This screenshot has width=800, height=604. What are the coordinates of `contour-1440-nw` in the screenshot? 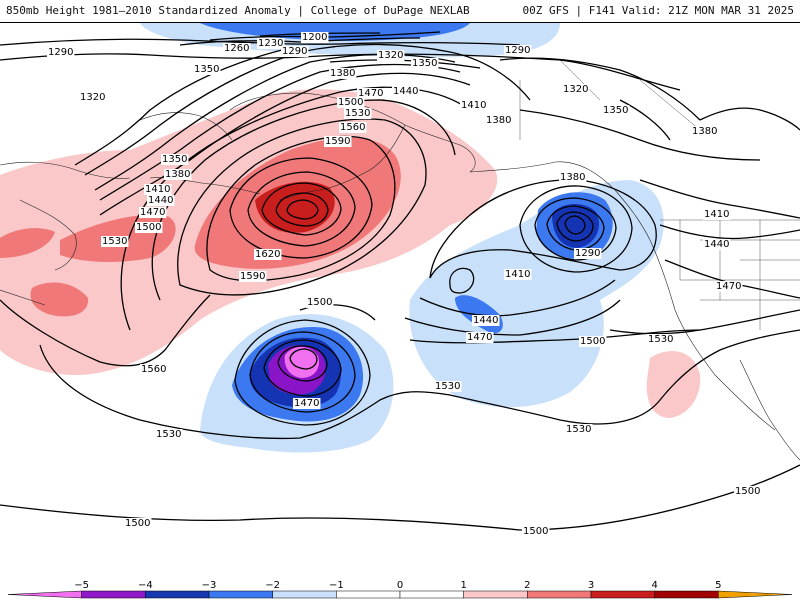 It's located at (280, 132).